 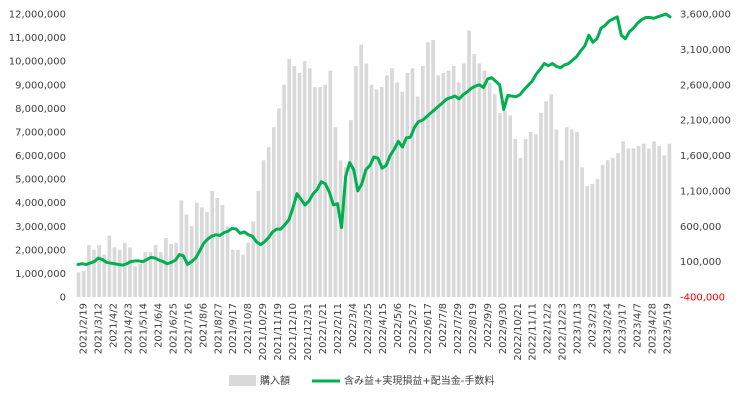 I want to click on x-tick-label: 2022/3/4, so click(x=353, y=325).